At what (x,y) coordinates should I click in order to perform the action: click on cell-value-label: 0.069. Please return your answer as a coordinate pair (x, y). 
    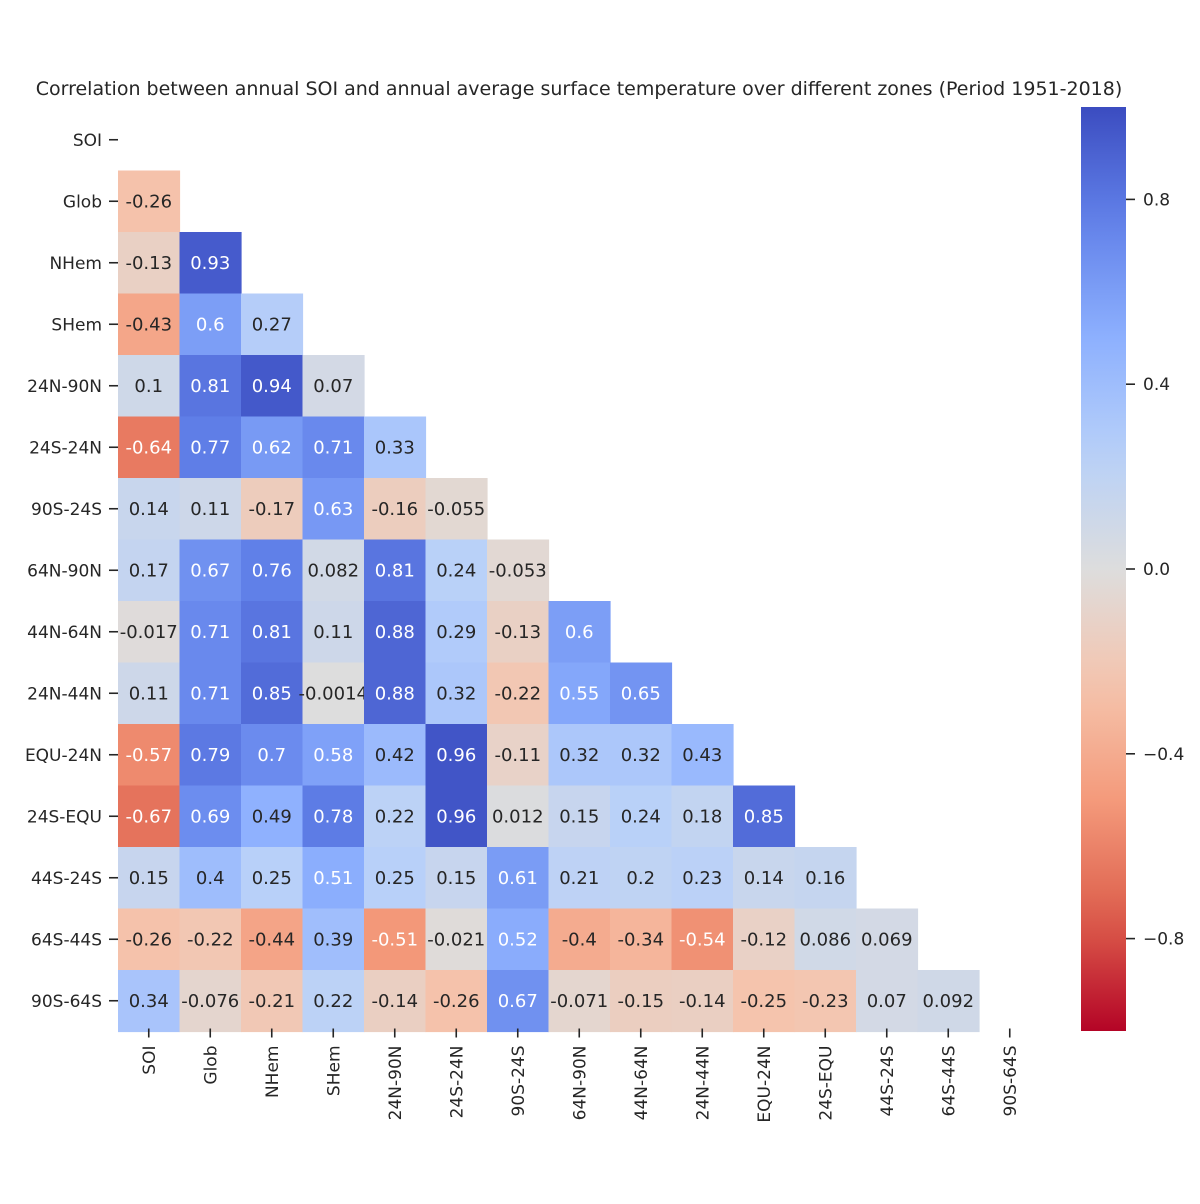
    Looking at the image, I should click on (887, 939).